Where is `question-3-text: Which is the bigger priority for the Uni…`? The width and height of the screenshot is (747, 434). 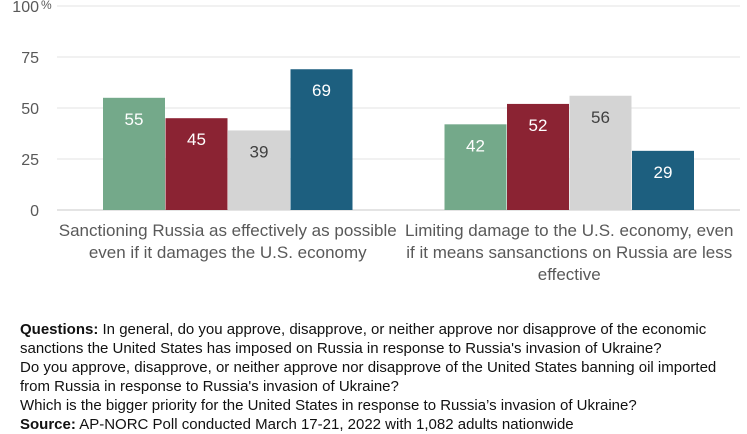 question-3-text: Which is the bigger priority for the Uni… is located at coordinates (328, 405).